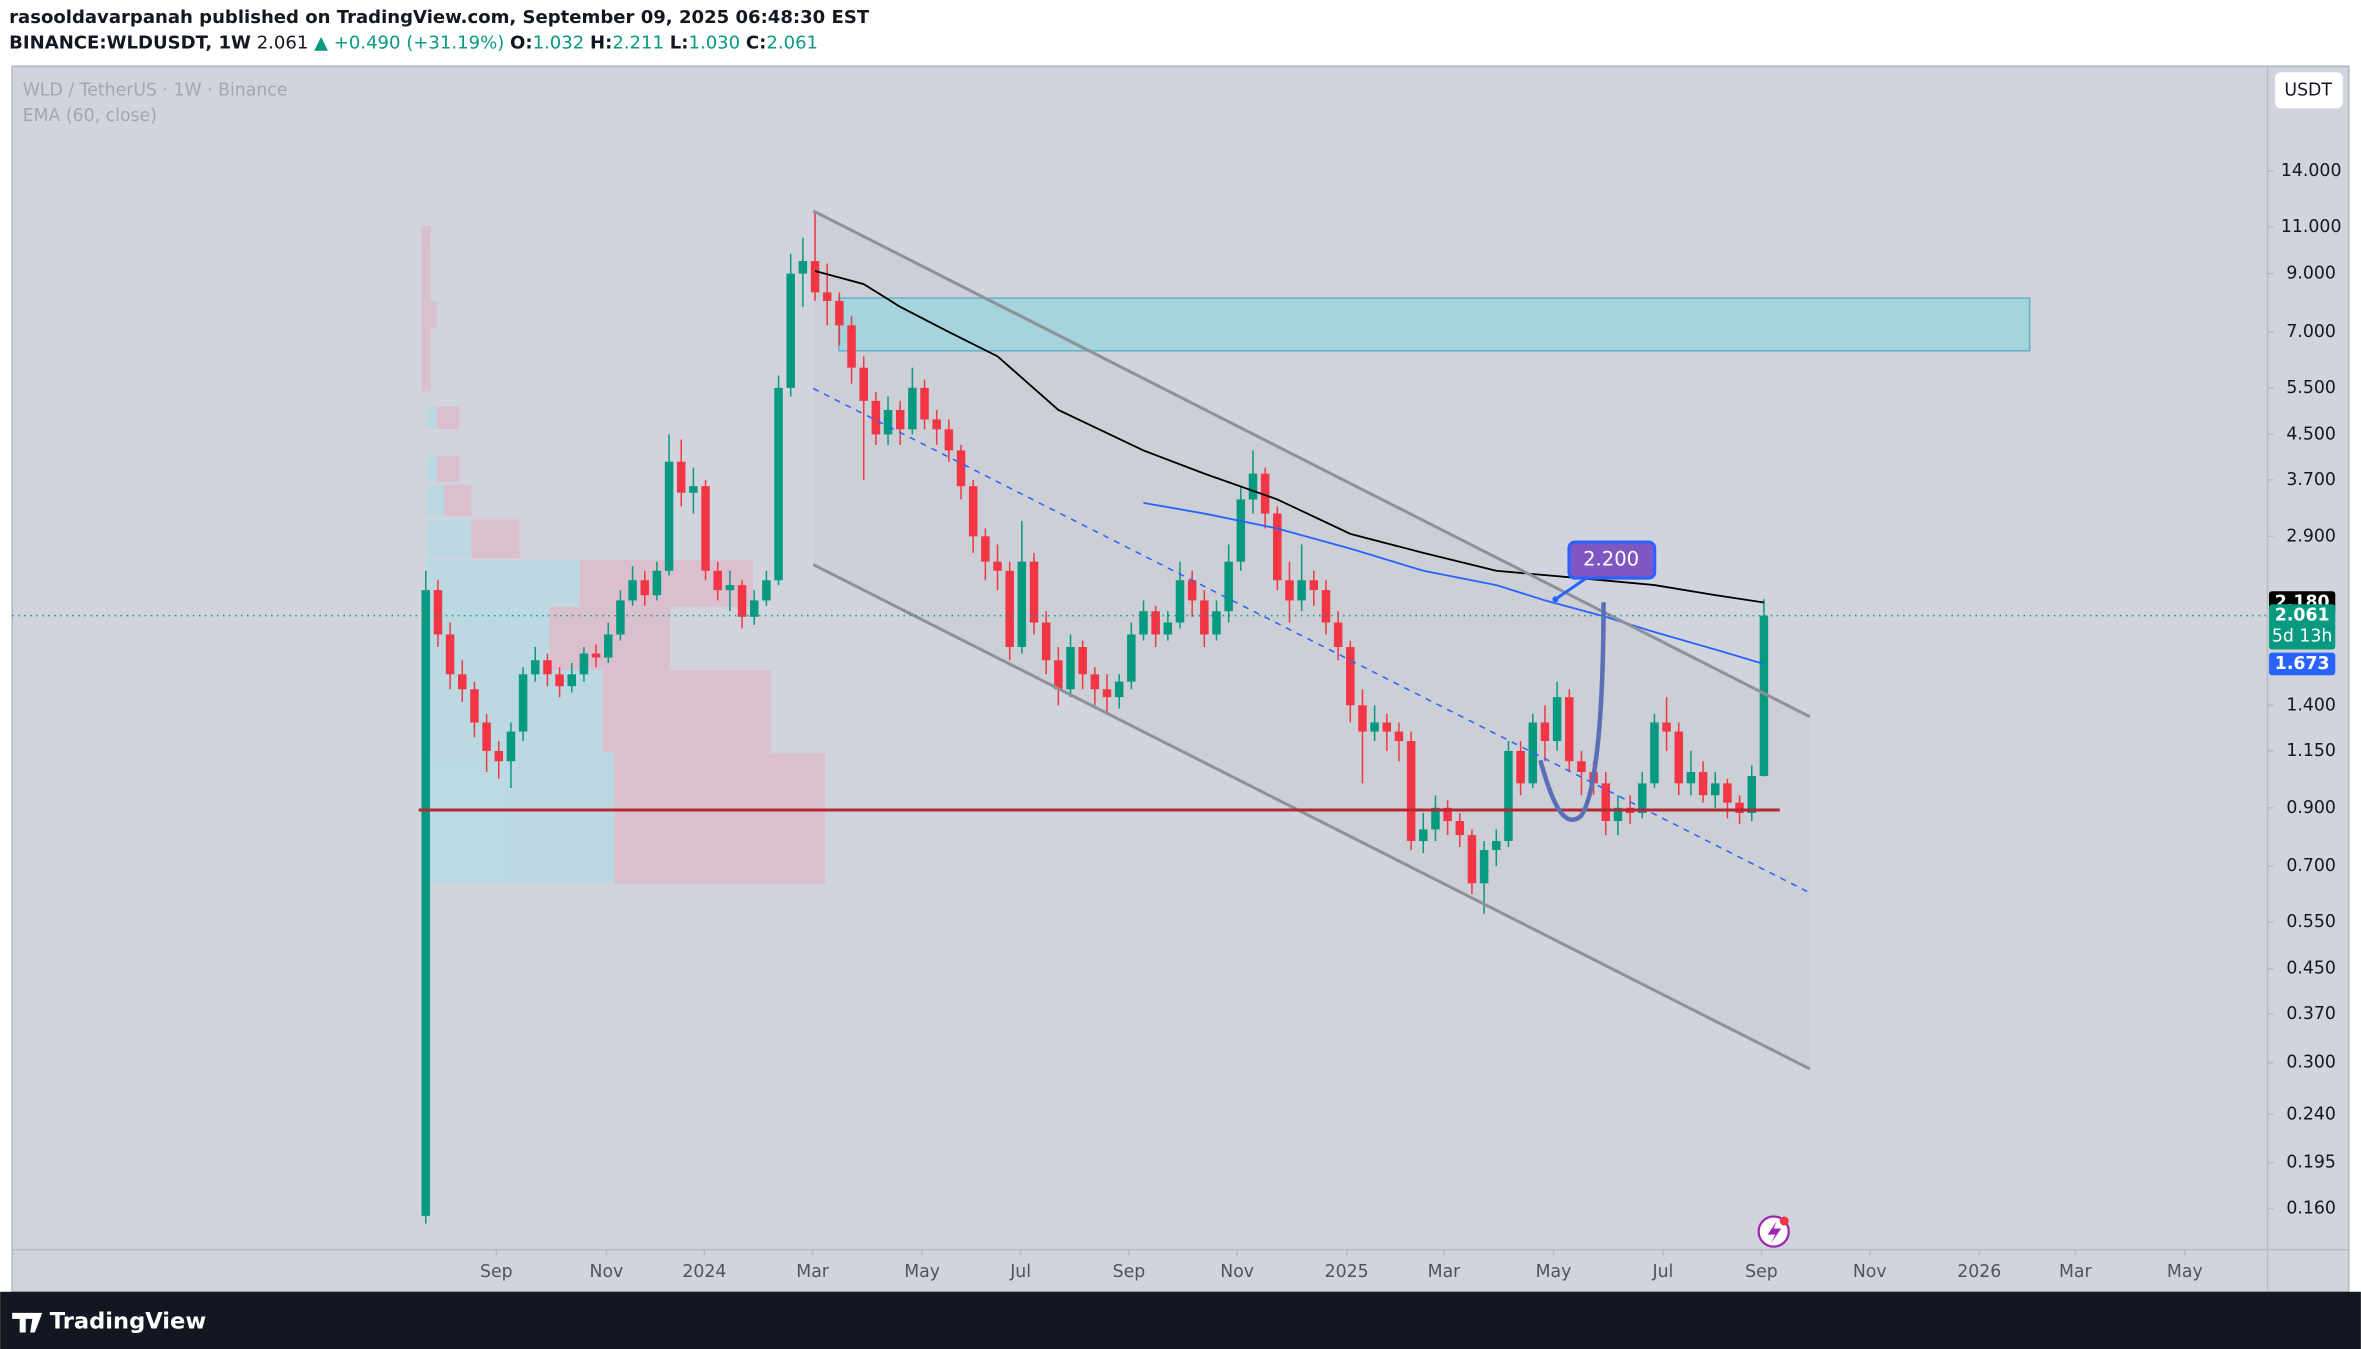  Describe the element at coordinates (2311, 1114) in the screenshot. I see `y-tick-label: 0.240` at that location.